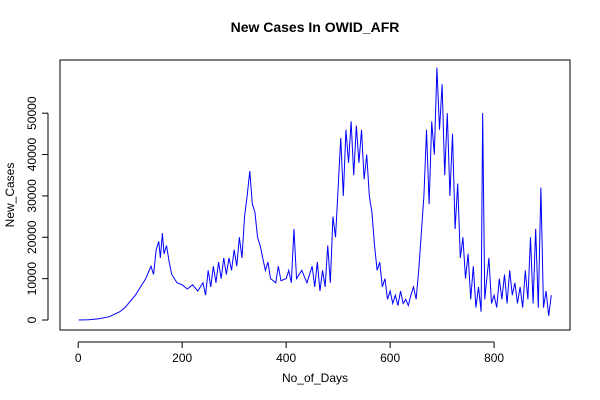  Describe the element at coordinates (182, 358) in the screenshot. I see `x-tick-label: 200` at that location.